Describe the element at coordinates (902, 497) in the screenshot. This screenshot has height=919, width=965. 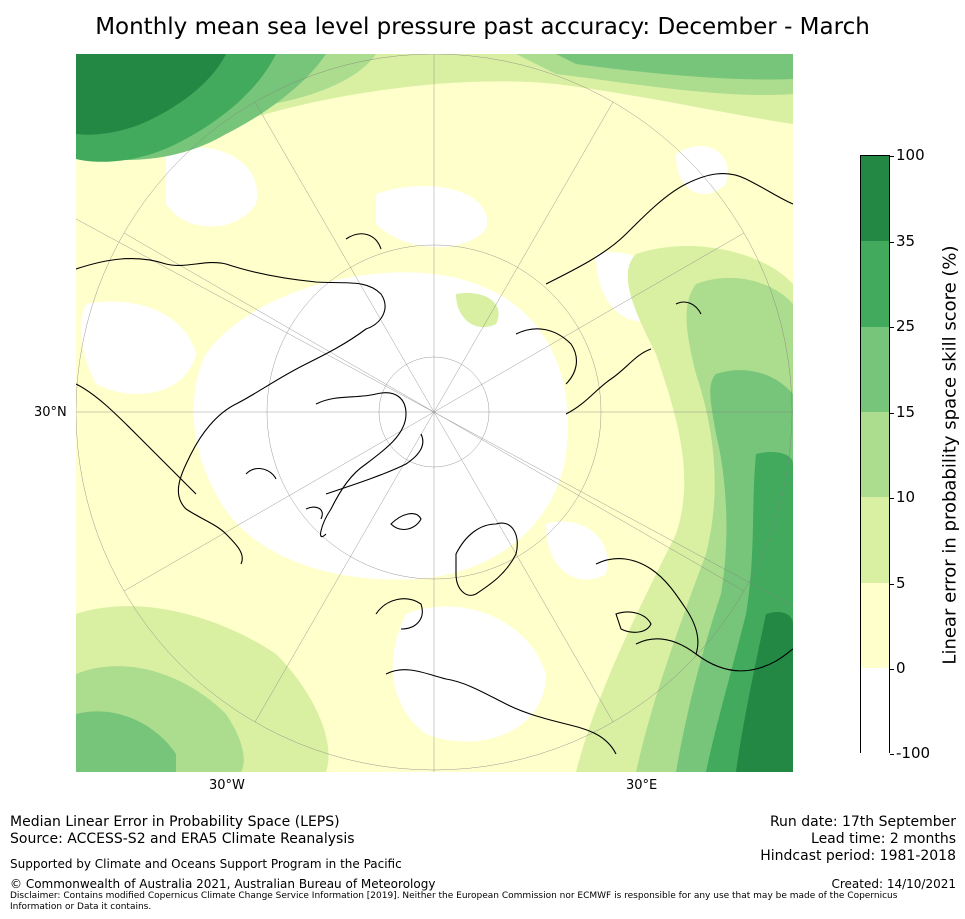
I see `colorbar-tick: 10` at that location.